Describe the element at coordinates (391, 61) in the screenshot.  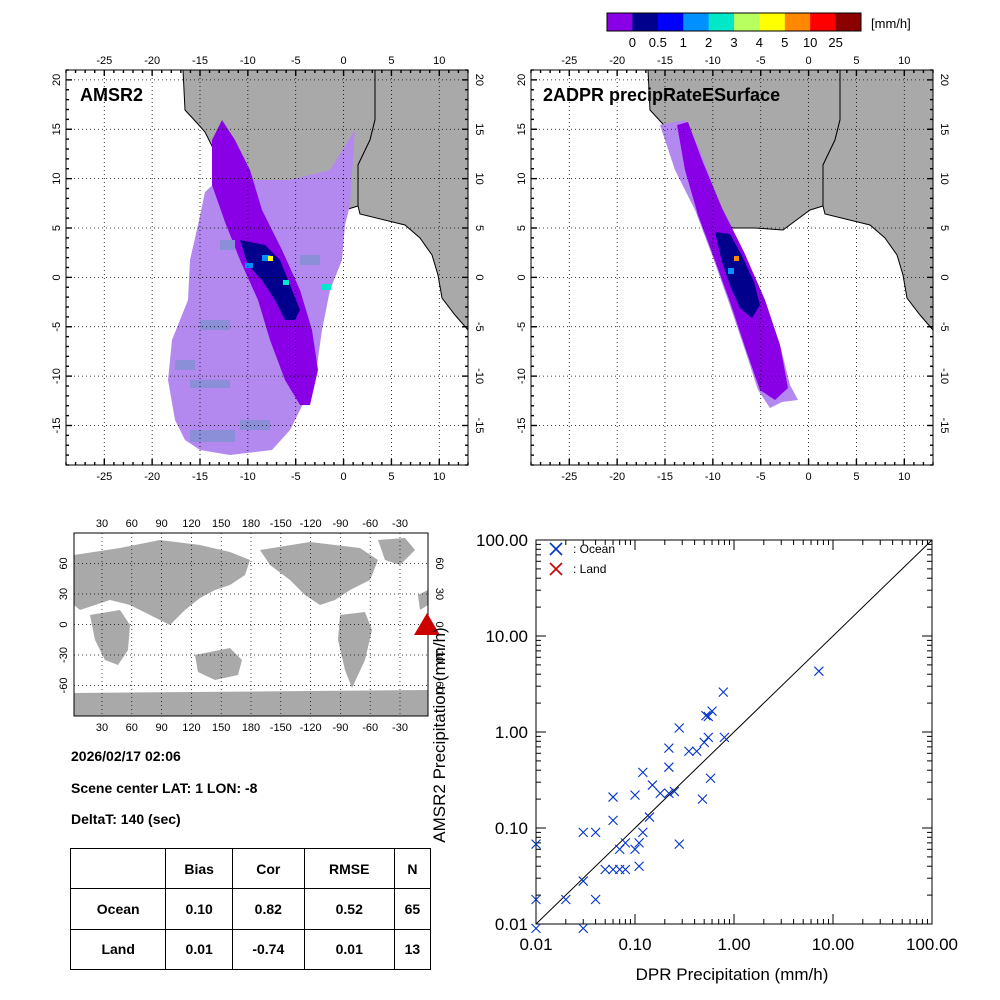
I see `lon-tick-label-top: 5` at that location.